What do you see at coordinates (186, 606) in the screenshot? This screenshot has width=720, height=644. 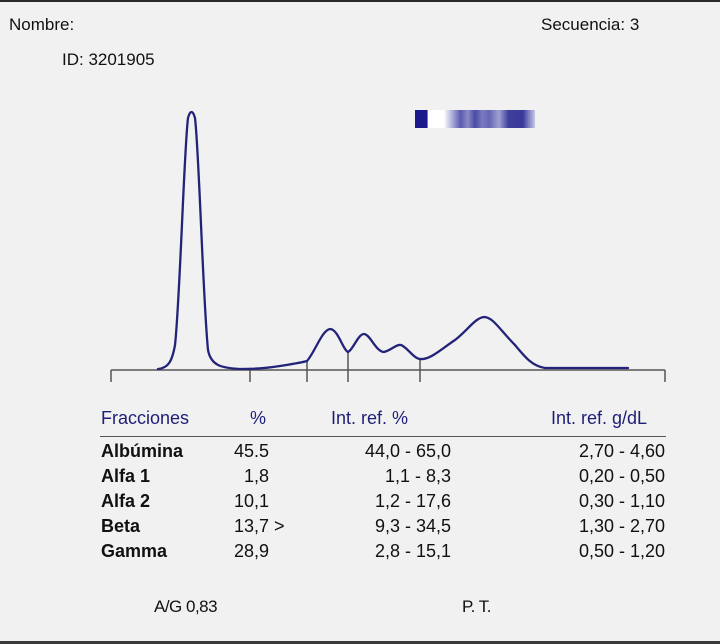 I see `ag-ratio: A/G 0,83` at bounding box center [186, 606].